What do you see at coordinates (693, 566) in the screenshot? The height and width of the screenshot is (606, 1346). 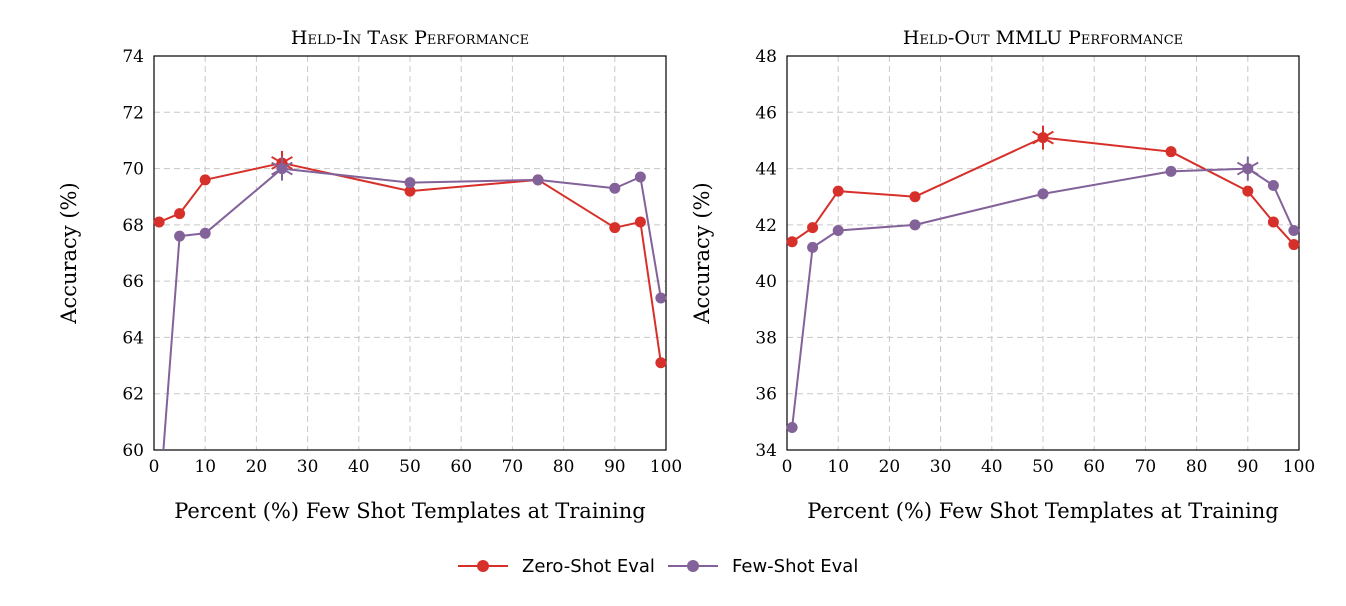 I see `legend-few-marker-icon` at bounding box center [693, 566].